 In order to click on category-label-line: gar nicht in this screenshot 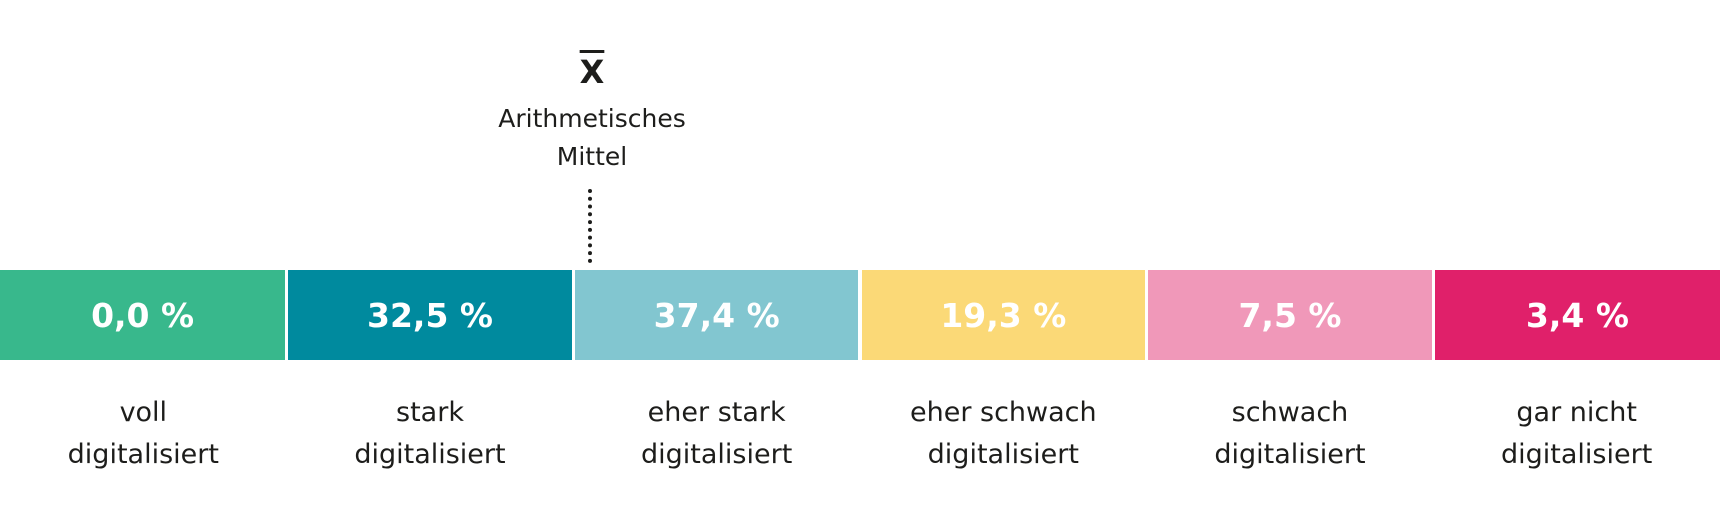, I will do `click(1576, 412)`.